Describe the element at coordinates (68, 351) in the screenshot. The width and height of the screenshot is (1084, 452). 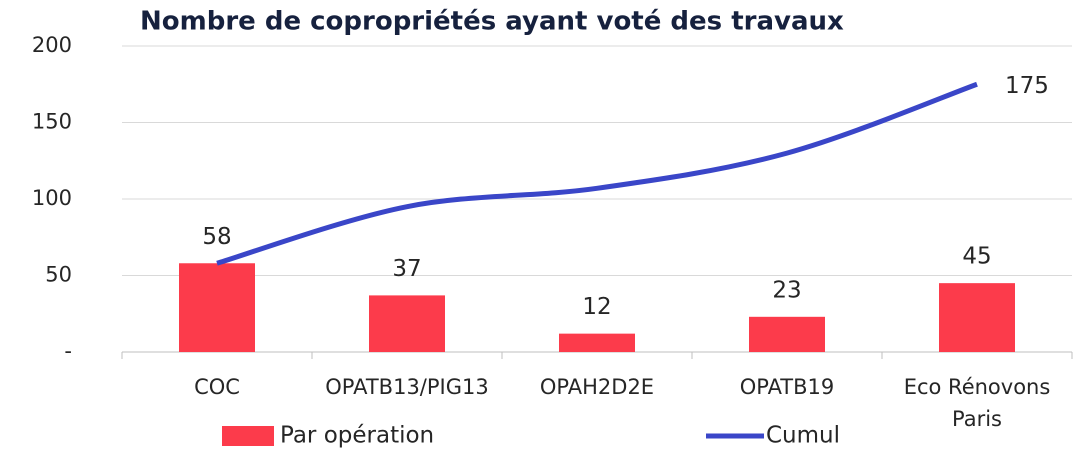
I see `y-tick-label: -` at that location.